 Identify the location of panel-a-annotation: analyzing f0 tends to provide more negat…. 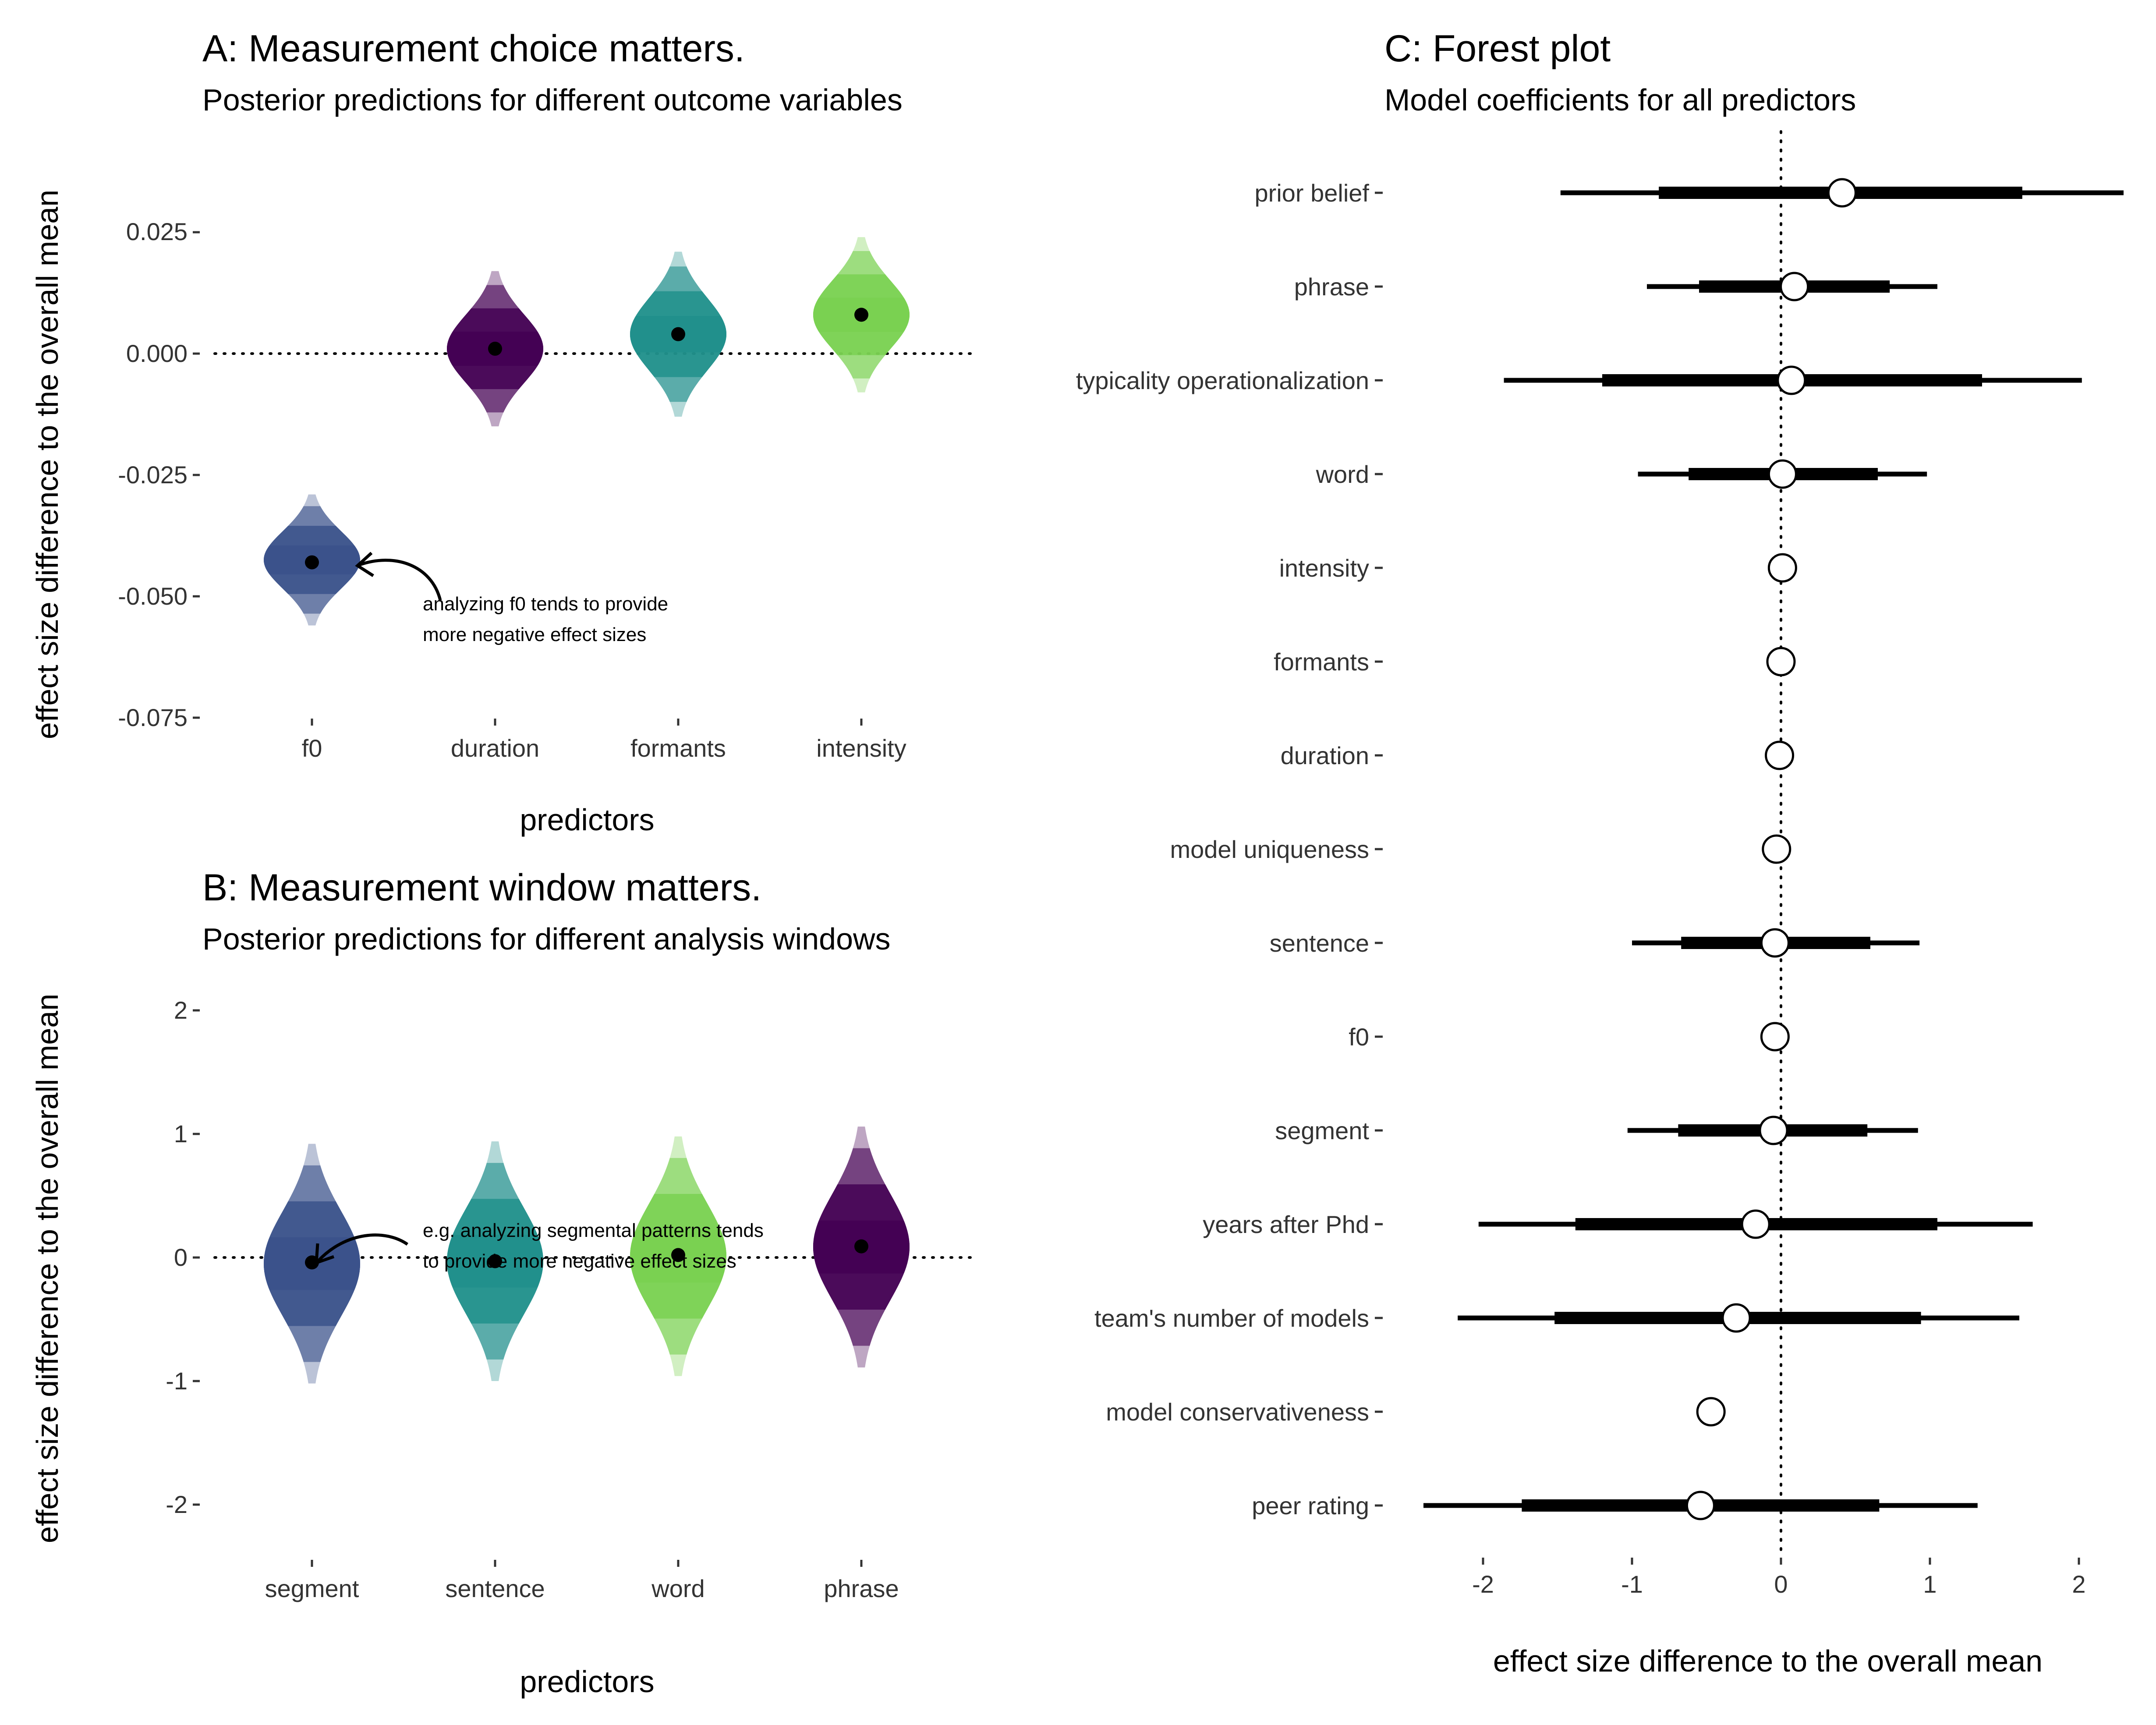
(511, 598).